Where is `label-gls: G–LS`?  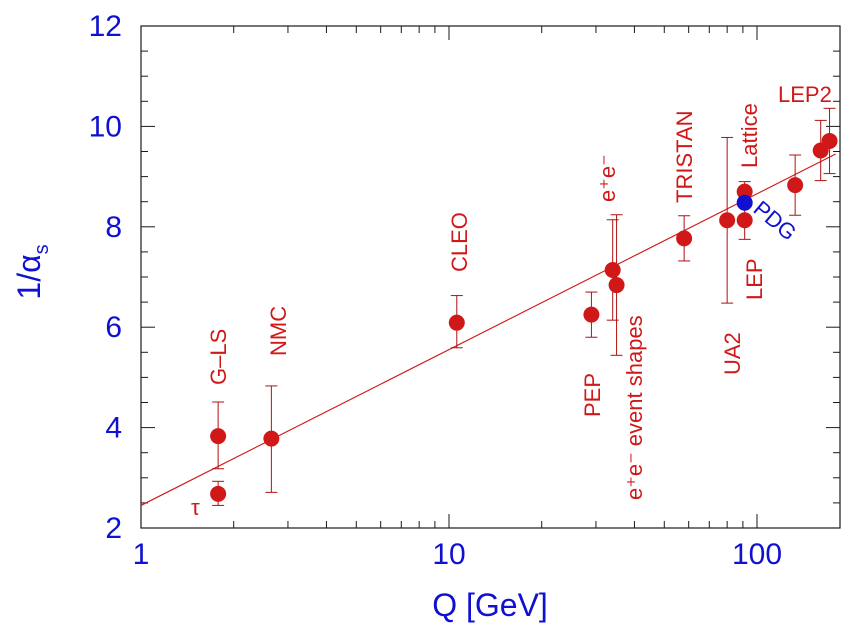
label-gls: G–LS is located at coordinates (218, 357).